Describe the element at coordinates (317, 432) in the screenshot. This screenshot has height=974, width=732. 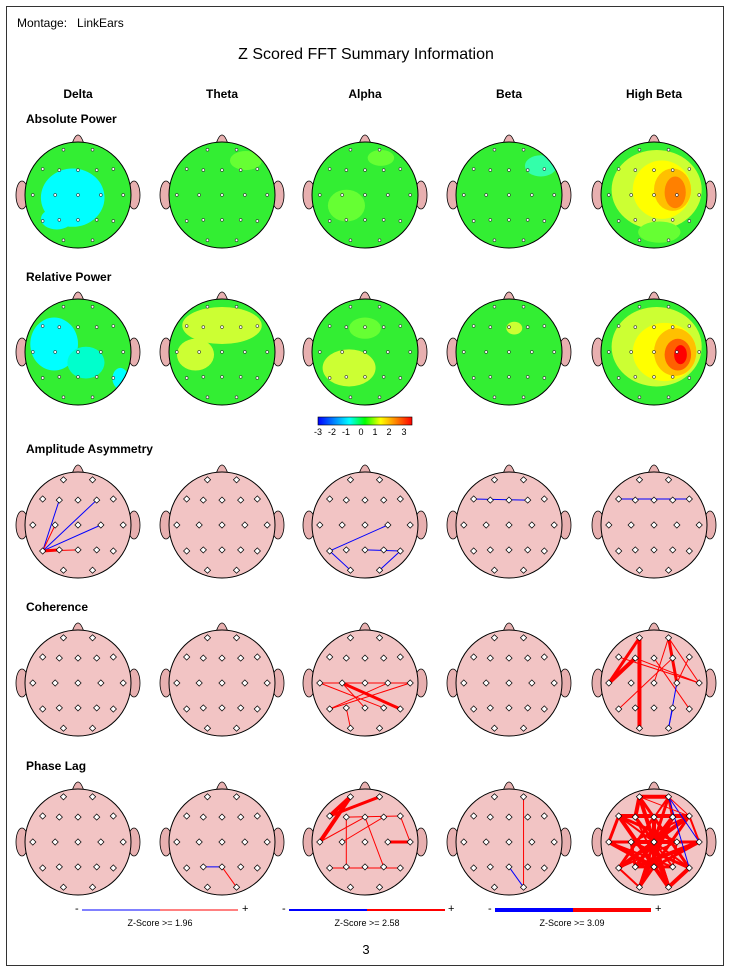
I see `colorbar-tick: -3` at that location.